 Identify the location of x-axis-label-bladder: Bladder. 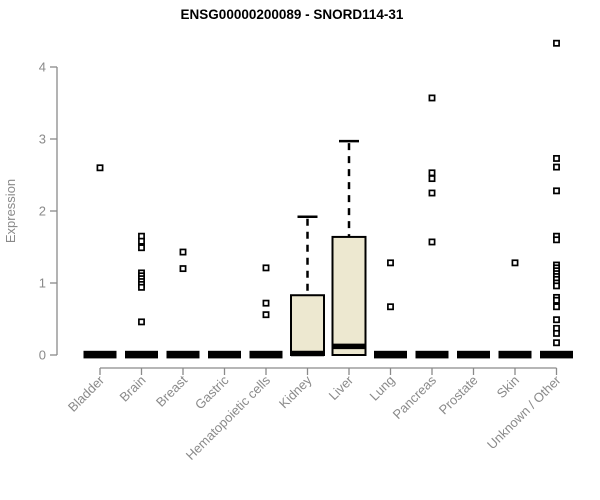
(86, 393).